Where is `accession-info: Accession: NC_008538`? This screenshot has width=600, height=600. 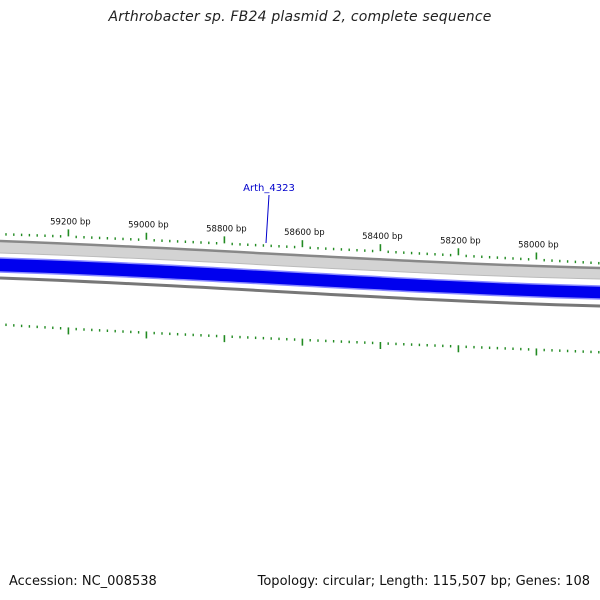
accession-info: Accession: NC_008538 is located at coordinates (83, 581).